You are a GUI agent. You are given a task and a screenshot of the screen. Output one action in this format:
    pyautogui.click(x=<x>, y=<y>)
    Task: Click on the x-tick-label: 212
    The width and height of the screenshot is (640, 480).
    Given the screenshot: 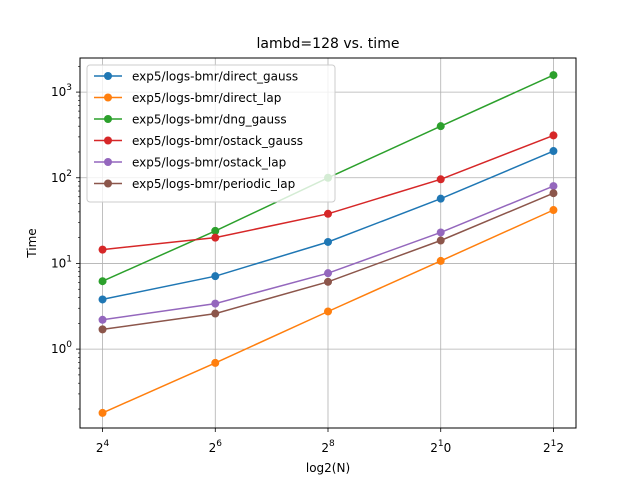 What is the action you would take?
    pyautogui.click(x=553, y=447)
    